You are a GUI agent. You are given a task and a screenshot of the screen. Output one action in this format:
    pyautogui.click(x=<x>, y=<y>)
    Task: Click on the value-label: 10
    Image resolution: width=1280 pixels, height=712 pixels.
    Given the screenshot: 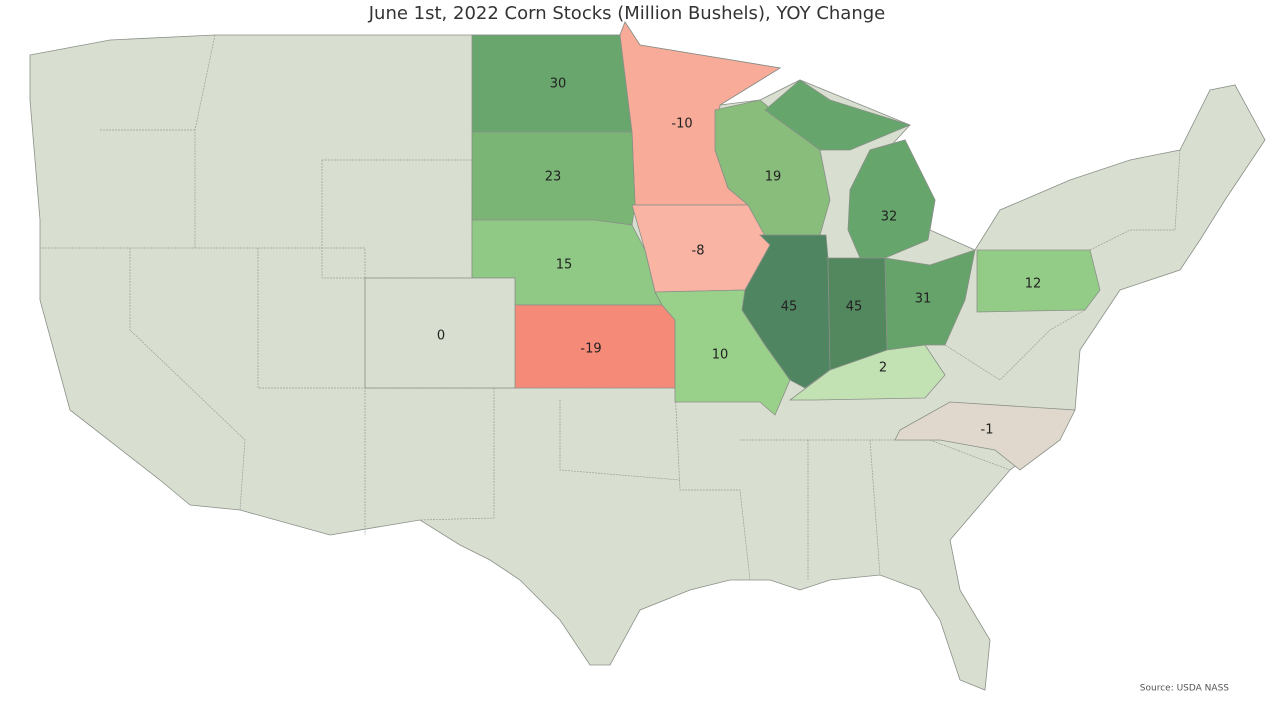 What is the action you would take?
    pyautogui.click(x=720, y=355)
    